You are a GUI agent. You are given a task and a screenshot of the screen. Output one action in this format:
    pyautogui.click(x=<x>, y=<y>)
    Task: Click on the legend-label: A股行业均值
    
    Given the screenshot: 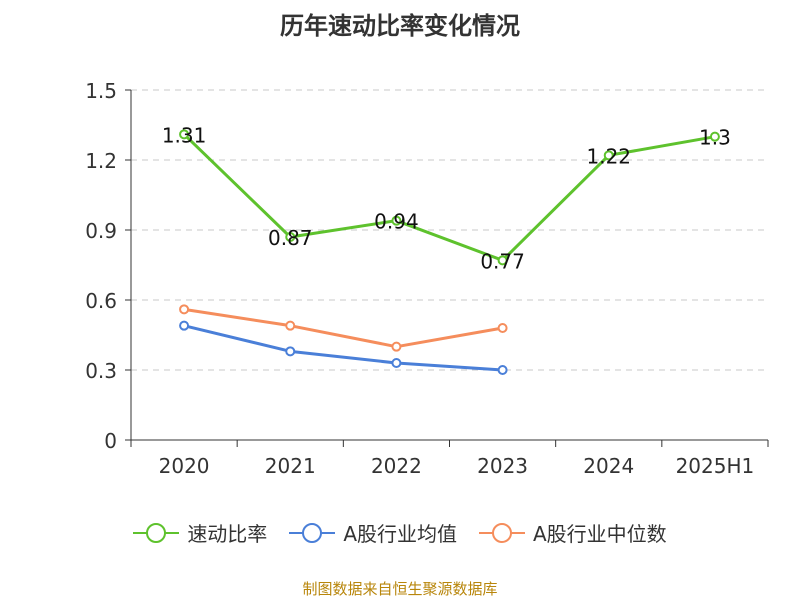 What is the action you would take?
    pyautogui.click(x=400, y=534)
    